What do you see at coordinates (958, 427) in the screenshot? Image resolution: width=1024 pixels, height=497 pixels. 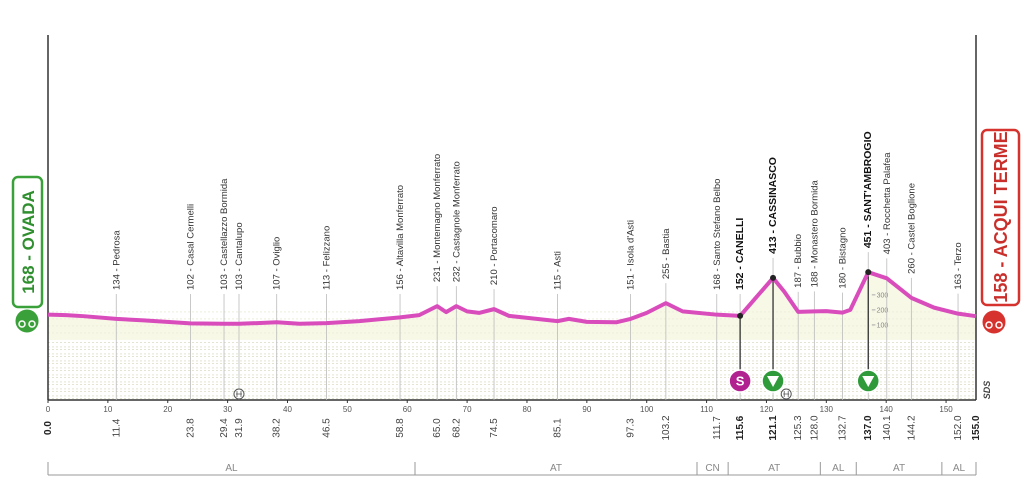 I see `km-label: 152.0` at bounding box center [958, 427].